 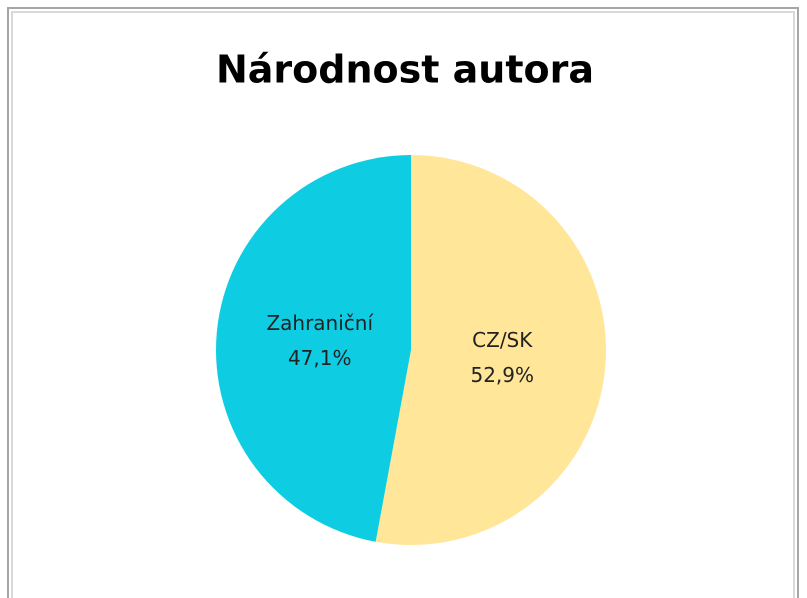 What do you see at coordinates (320, 323) in the screenshot?
I see `slice-label: Zahraniční` at bounding box center [320, 323].